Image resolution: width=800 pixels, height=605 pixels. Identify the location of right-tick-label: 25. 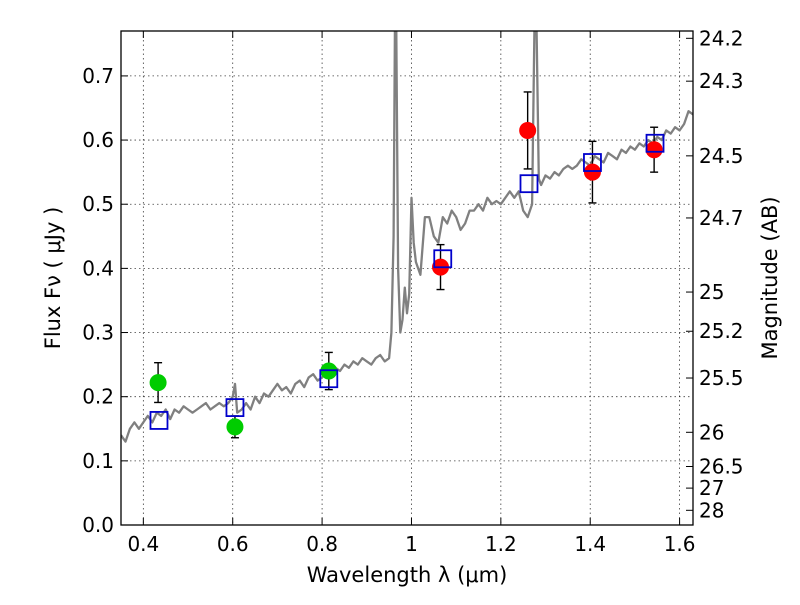
(711, 292).